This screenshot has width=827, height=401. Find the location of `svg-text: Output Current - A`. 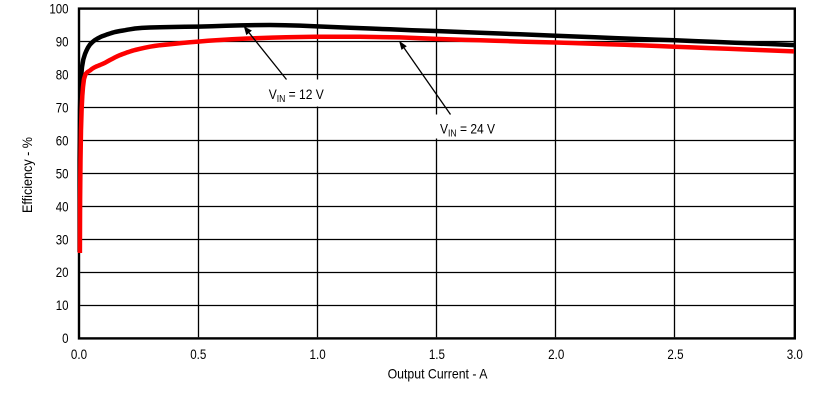

svg-text: Output Current - A is located at coordinates (438, 374).